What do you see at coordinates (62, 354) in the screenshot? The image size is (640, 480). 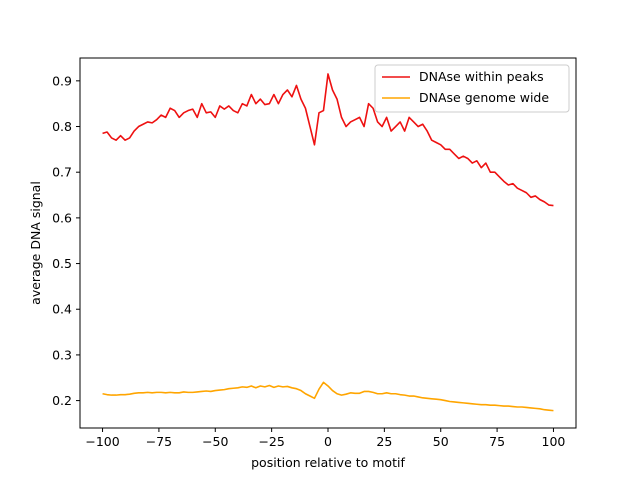 I see `y-tick-label: 0.3` at bounding box center [62, 354].